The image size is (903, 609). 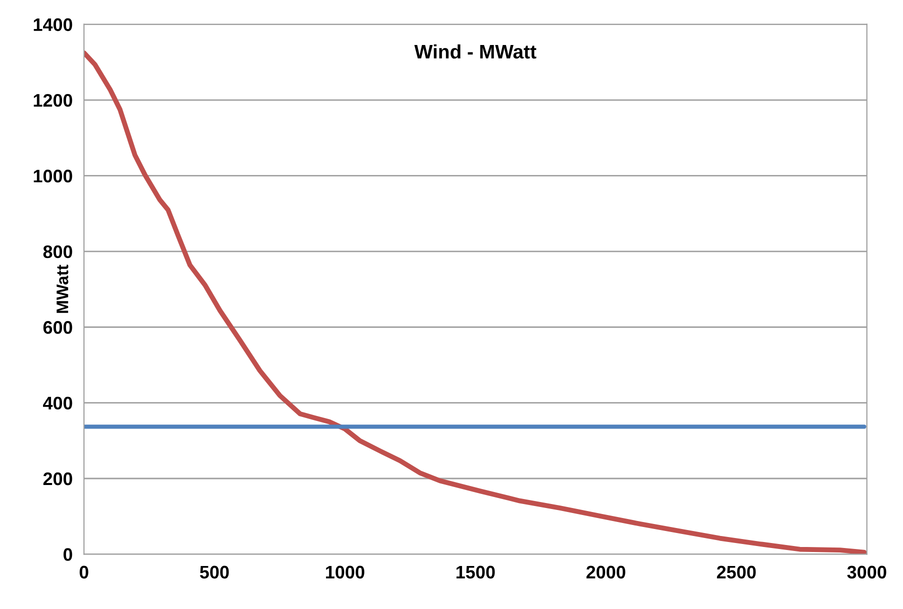 What do you see at coordinates (57, 251) in the screenshot?
I see `y-tick-label: 800` at bounding box center [57, 251].